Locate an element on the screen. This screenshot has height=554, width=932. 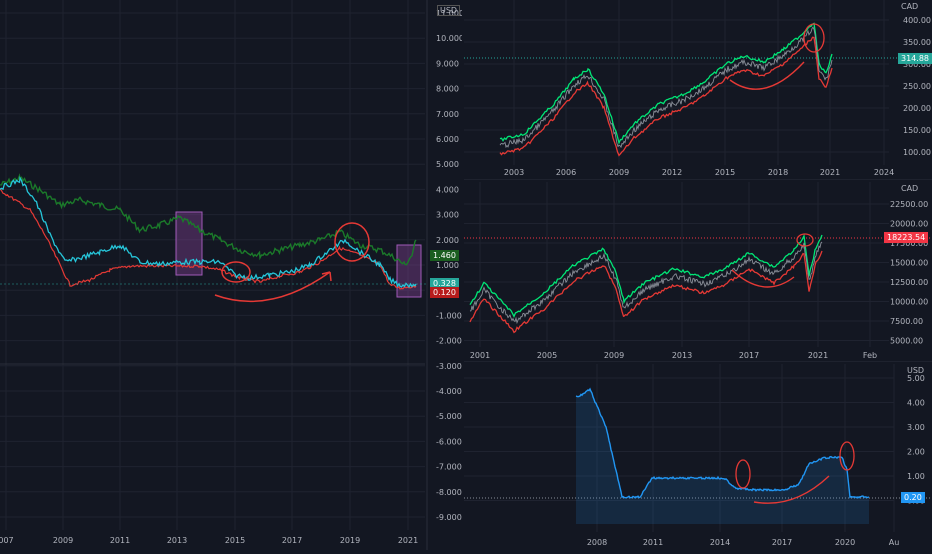
mr-y-tick-label: 17500.00 is located at coordinates (909, 243).